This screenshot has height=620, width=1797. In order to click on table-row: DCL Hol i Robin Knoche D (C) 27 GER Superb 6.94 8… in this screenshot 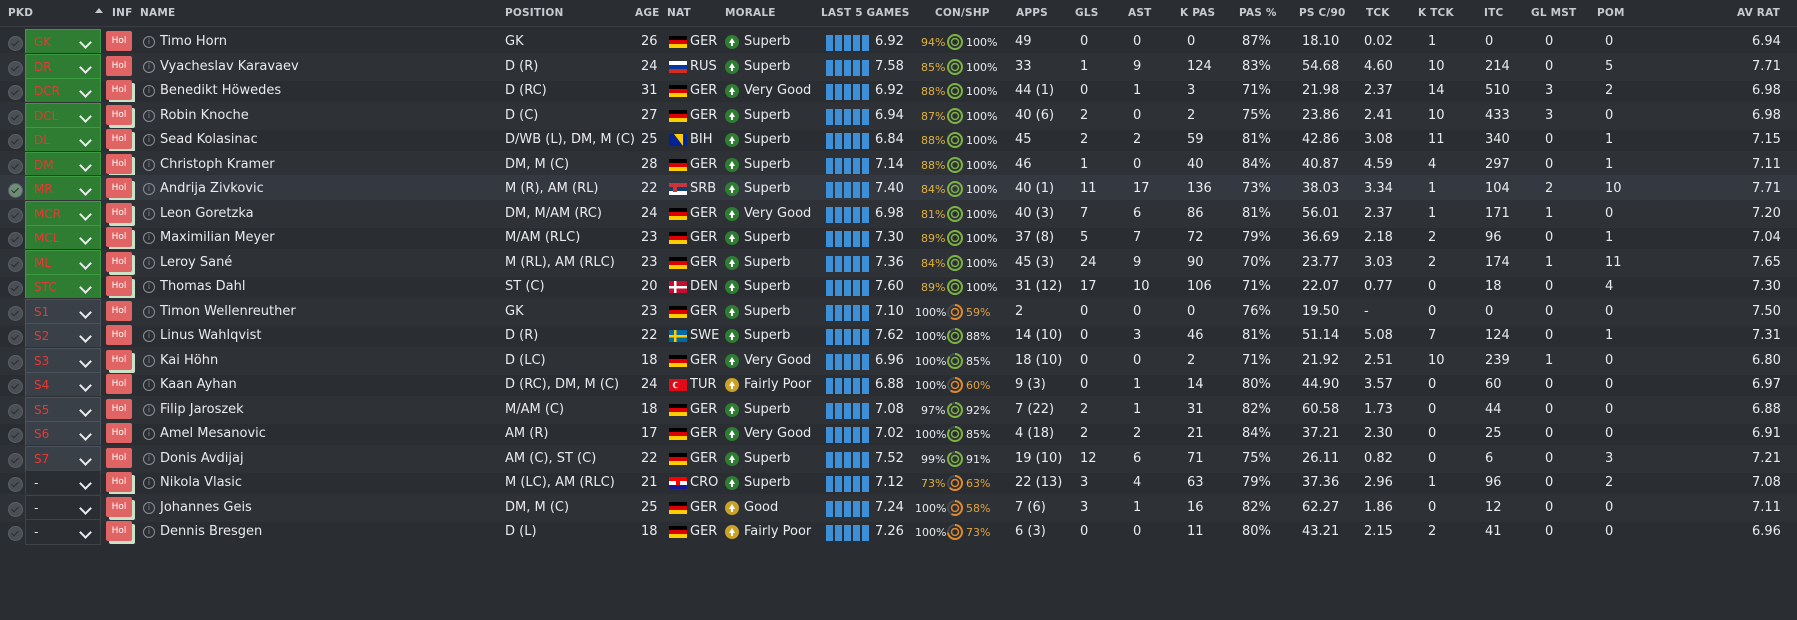, I will do `click(898, 115)`.